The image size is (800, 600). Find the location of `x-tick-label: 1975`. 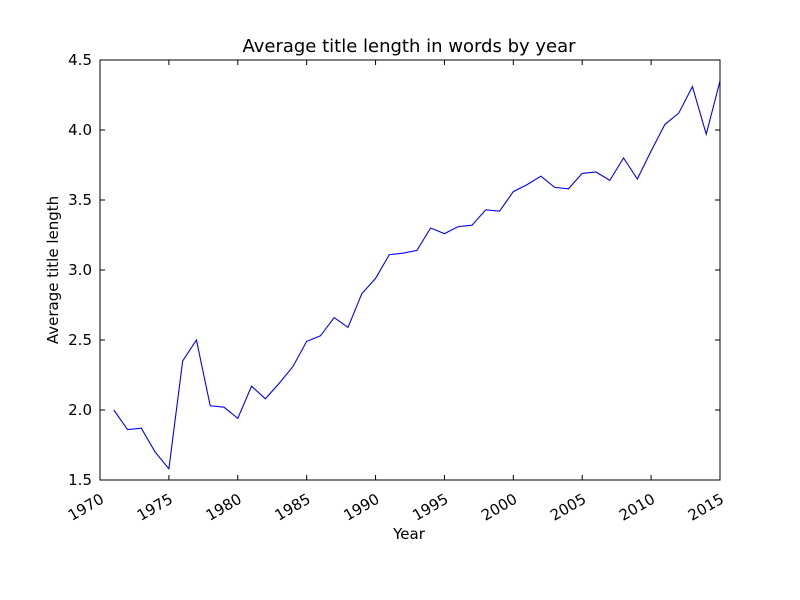

x-tick-label: 1975 is located at coordinates (155, 507).